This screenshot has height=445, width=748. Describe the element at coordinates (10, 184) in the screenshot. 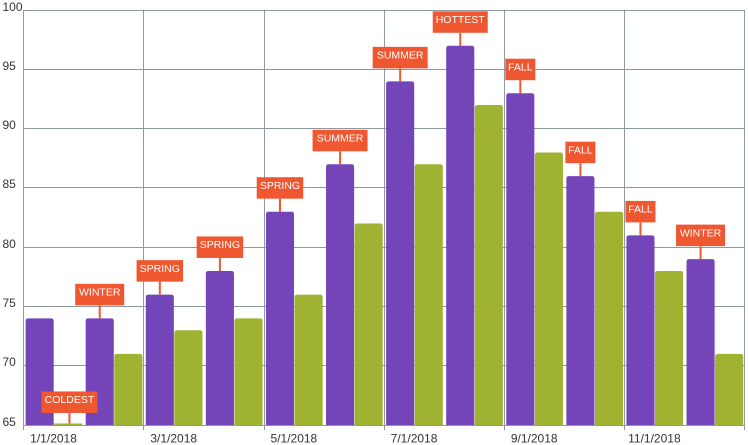

I see `svg-text: 85` at that location.